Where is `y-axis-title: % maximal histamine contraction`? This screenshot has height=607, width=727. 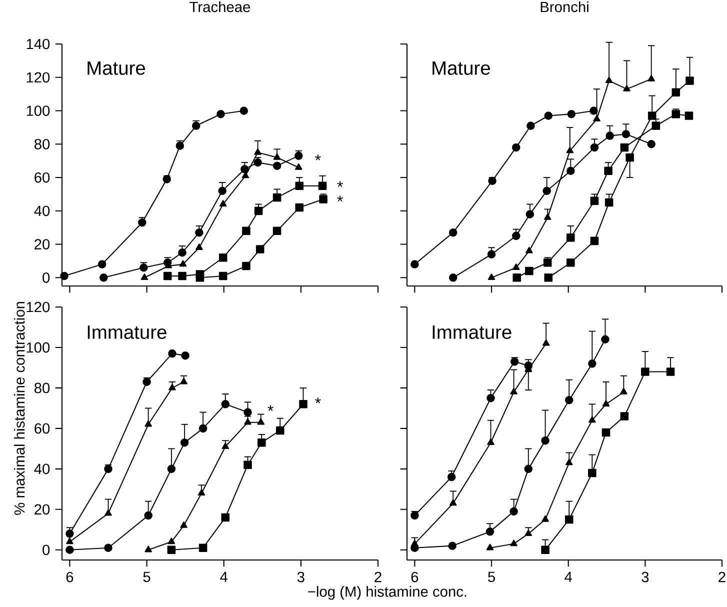
y-axis-title: % maximal histamine contraction is located at coordinates (19, 408).